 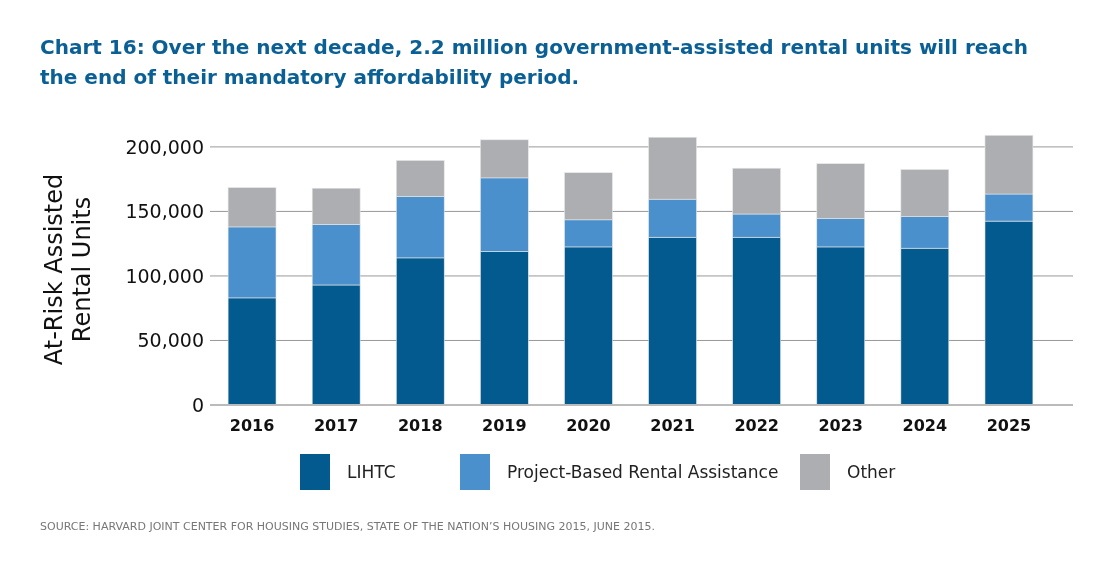 What do you see at coordinates (756, 425) in the screenshot?
I see `x-tick-label: 2022` at bounding box center [756, 425].